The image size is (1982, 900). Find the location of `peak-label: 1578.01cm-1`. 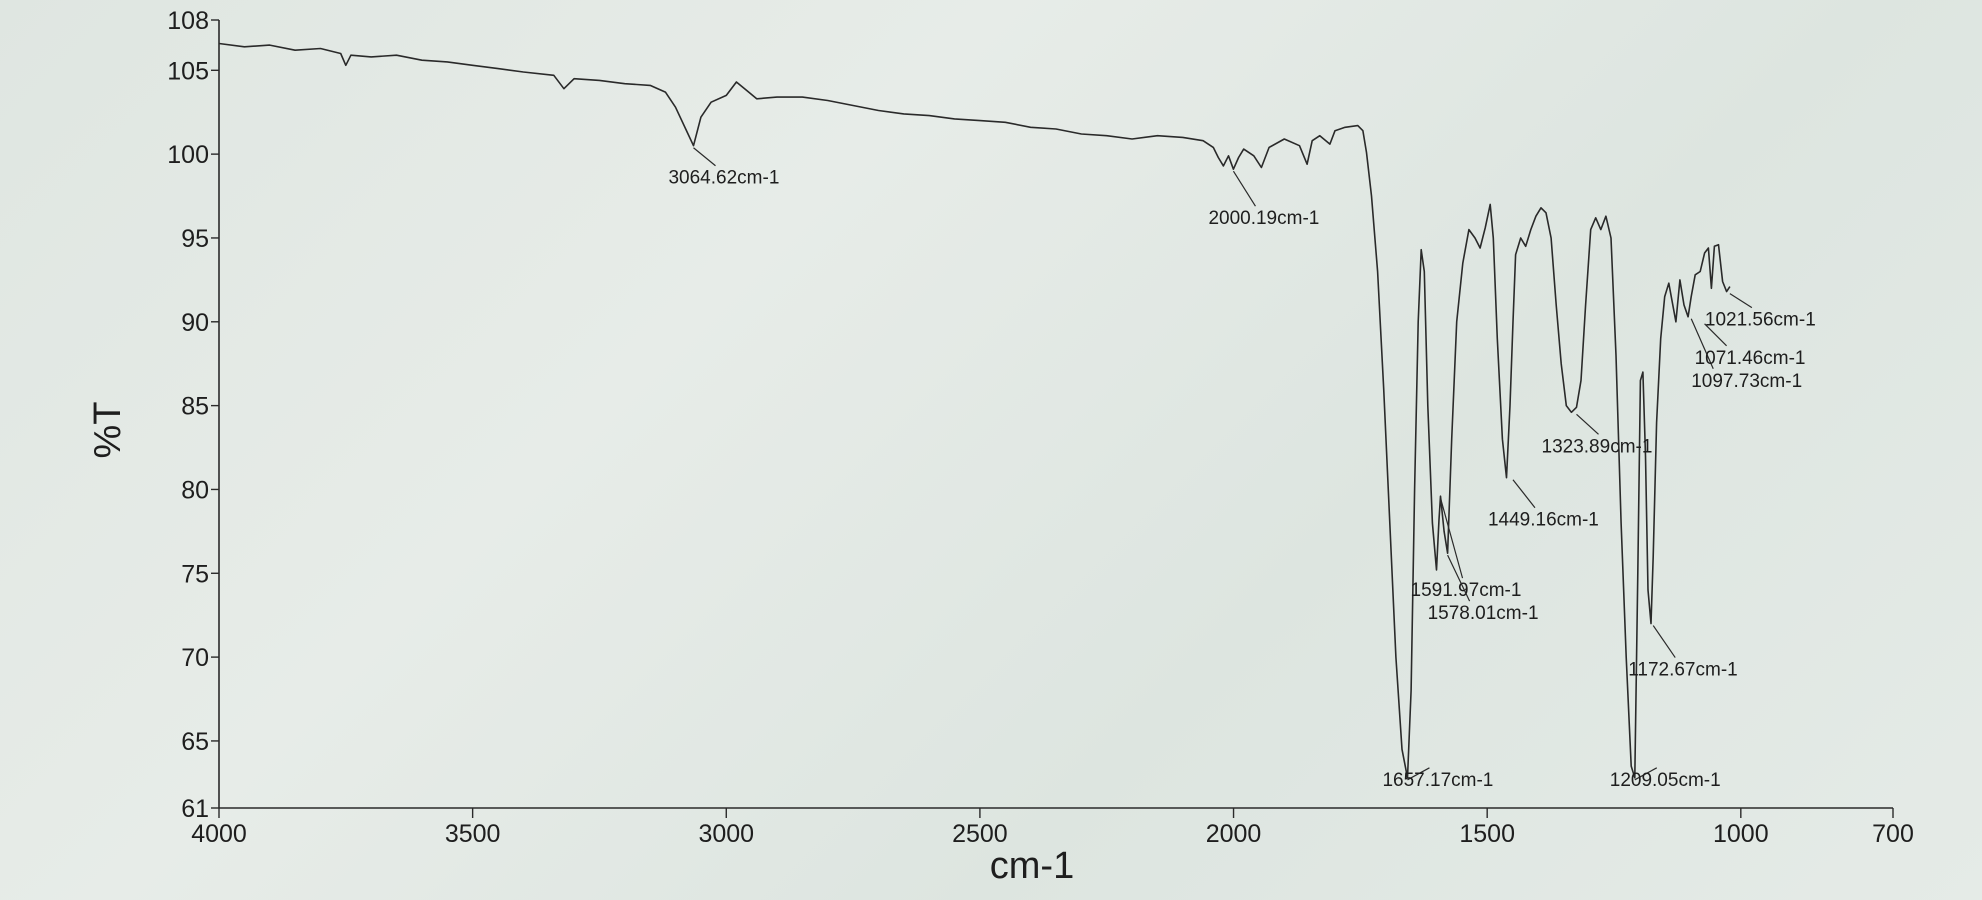

peak-label: 1578.01cm-1 is located at coordinates (1483, 613).